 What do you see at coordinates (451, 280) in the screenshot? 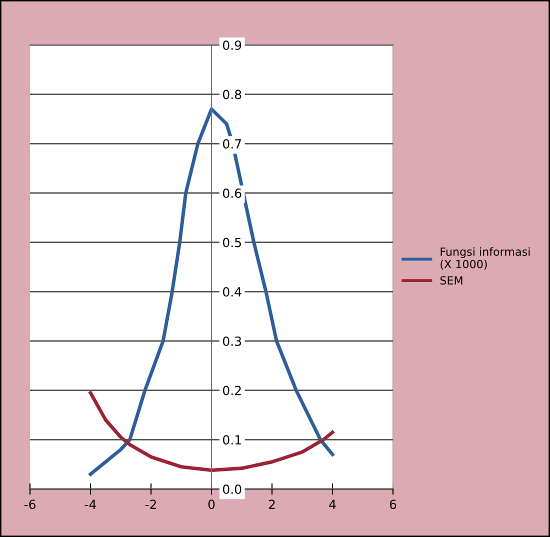
I see `legend-label: SEM` at bounding box center [451, 280].